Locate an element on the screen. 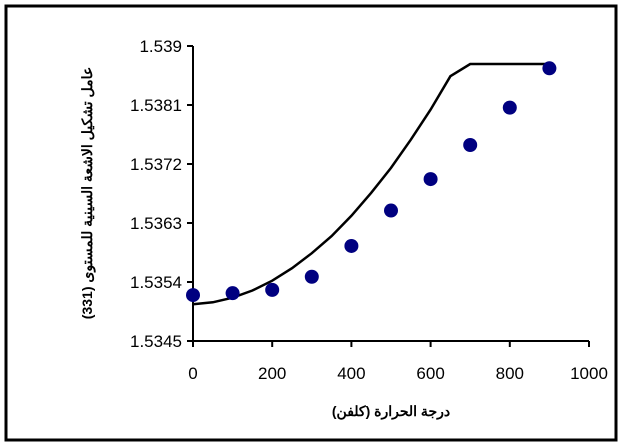  x-tick-label: 200 is located at coordinates (272, 373).